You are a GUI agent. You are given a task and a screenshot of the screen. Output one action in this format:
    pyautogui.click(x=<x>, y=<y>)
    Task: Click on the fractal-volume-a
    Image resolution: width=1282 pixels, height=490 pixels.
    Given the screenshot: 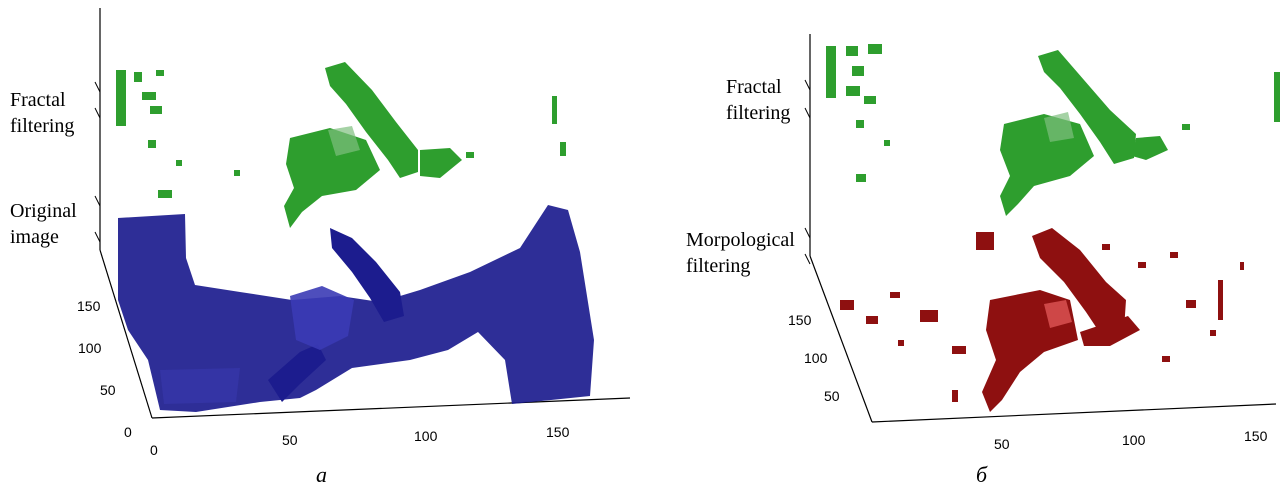 What is the action you would take?
    pyautogui.click(x=341, y=145)
    